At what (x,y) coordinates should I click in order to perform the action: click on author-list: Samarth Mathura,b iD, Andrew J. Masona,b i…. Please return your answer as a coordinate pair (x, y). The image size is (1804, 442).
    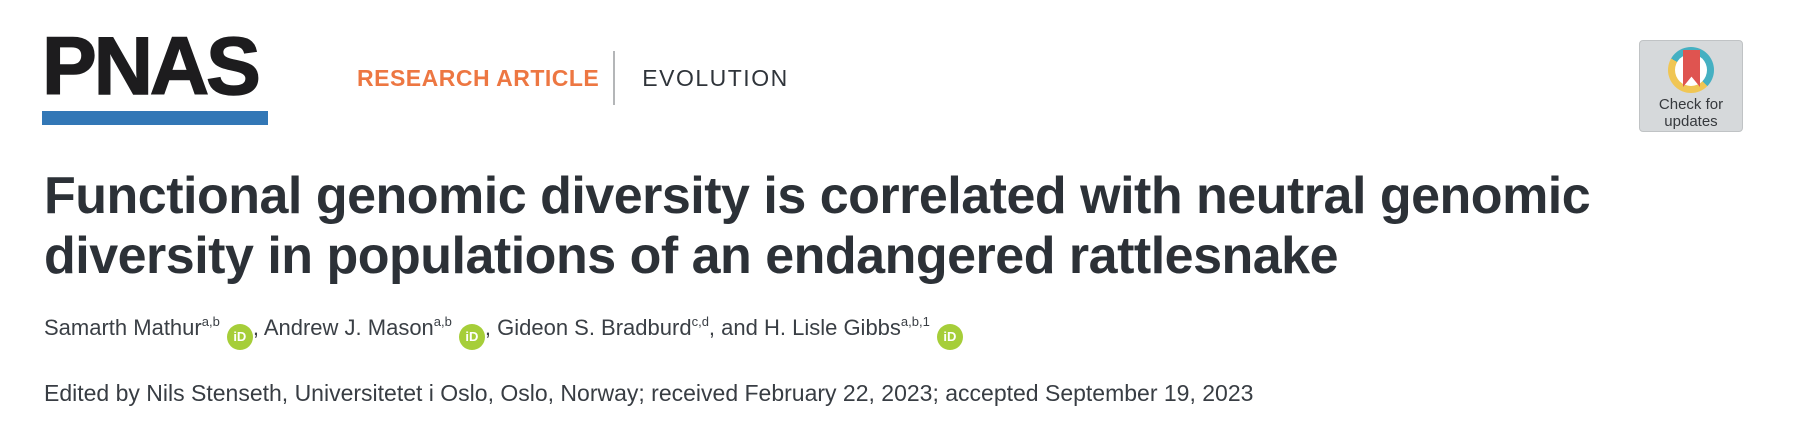
    Looking at the image, I should click on (894, 331).